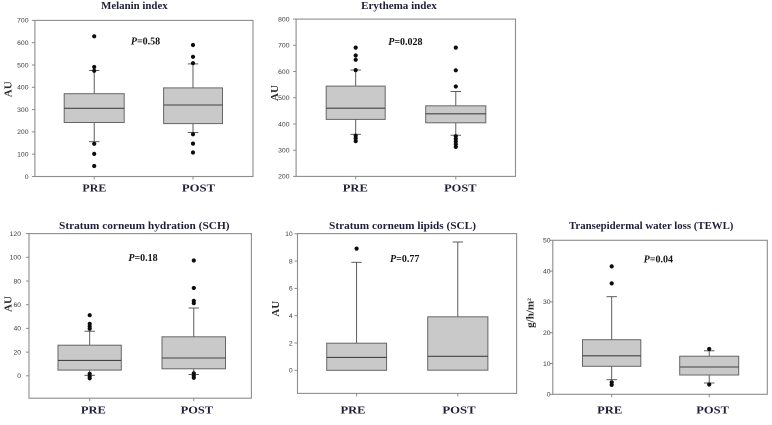 The width and height of the screenshot is (772, 425). Describe the element at coordinates (142, 258) in the screenshot. I see `svg-text: P=0.18` at that location.